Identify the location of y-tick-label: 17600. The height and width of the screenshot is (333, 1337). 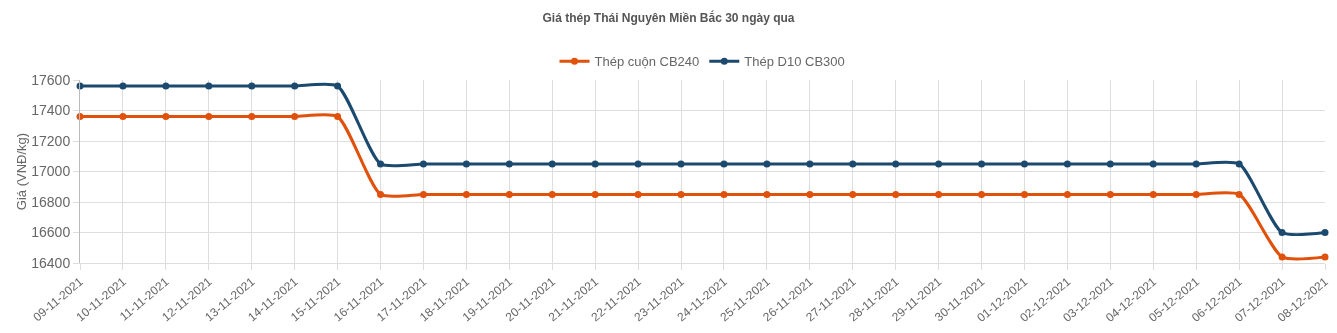
(51, 79).